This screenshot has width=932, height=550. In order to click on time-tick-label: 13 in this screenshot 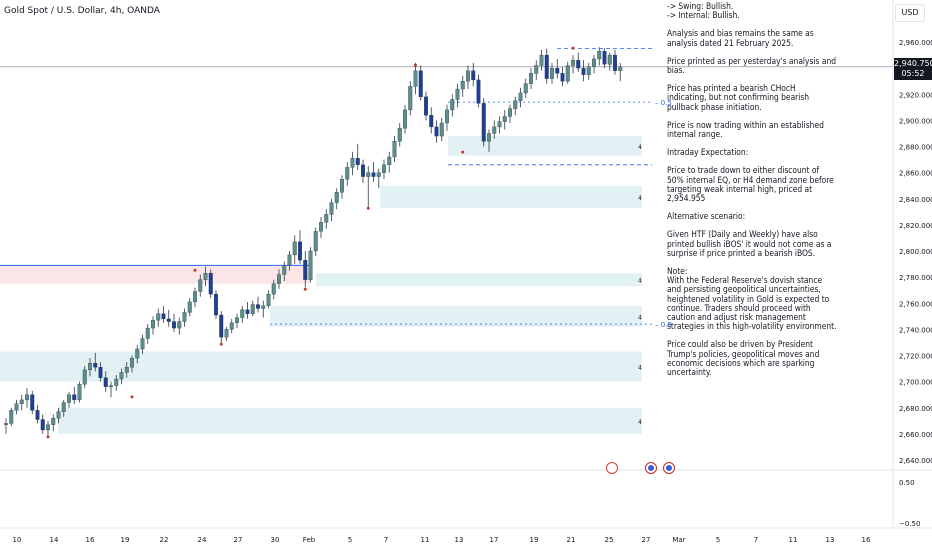, I will do `click(830, 540)`.